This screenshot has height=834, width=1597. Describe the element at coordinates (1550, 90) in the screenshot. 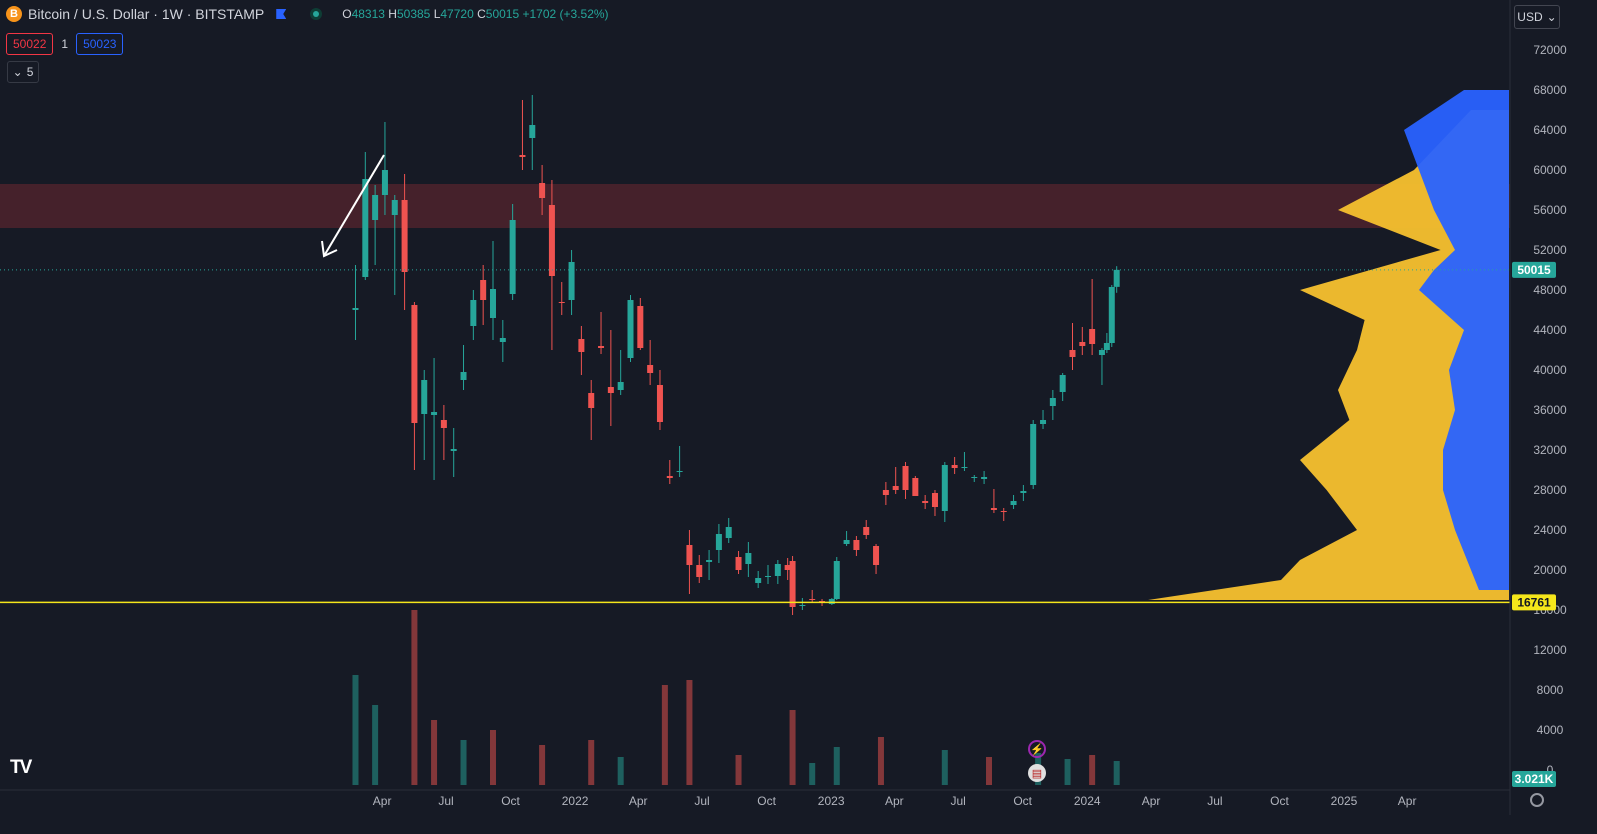

I see `price-tick-label: 68000` at that location.